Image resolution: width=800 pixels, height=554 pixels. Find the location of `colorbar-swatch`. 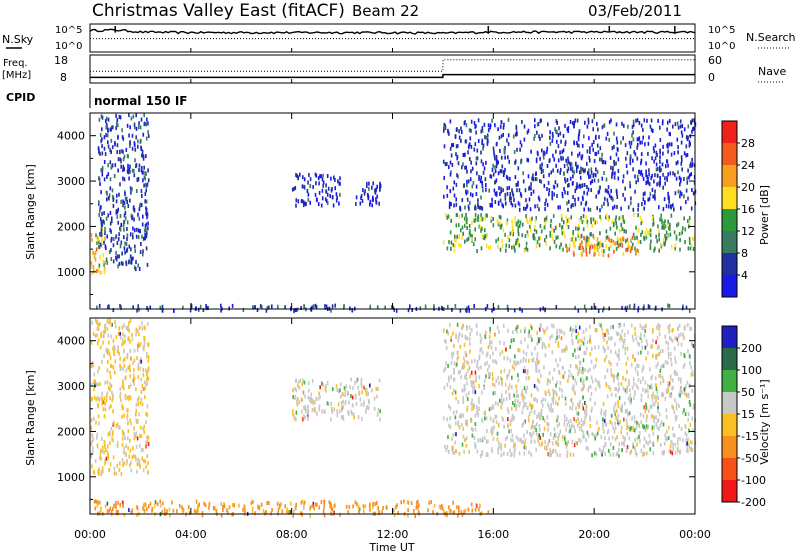

colorbar-swatch is located at coordinates (729, 425).